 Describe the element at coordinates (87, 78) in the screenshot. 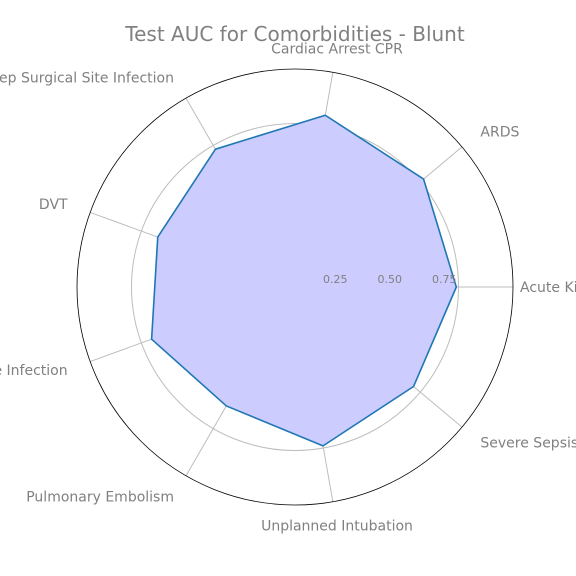

I see `category-label: Deep Surgical Site Infection` at that location.